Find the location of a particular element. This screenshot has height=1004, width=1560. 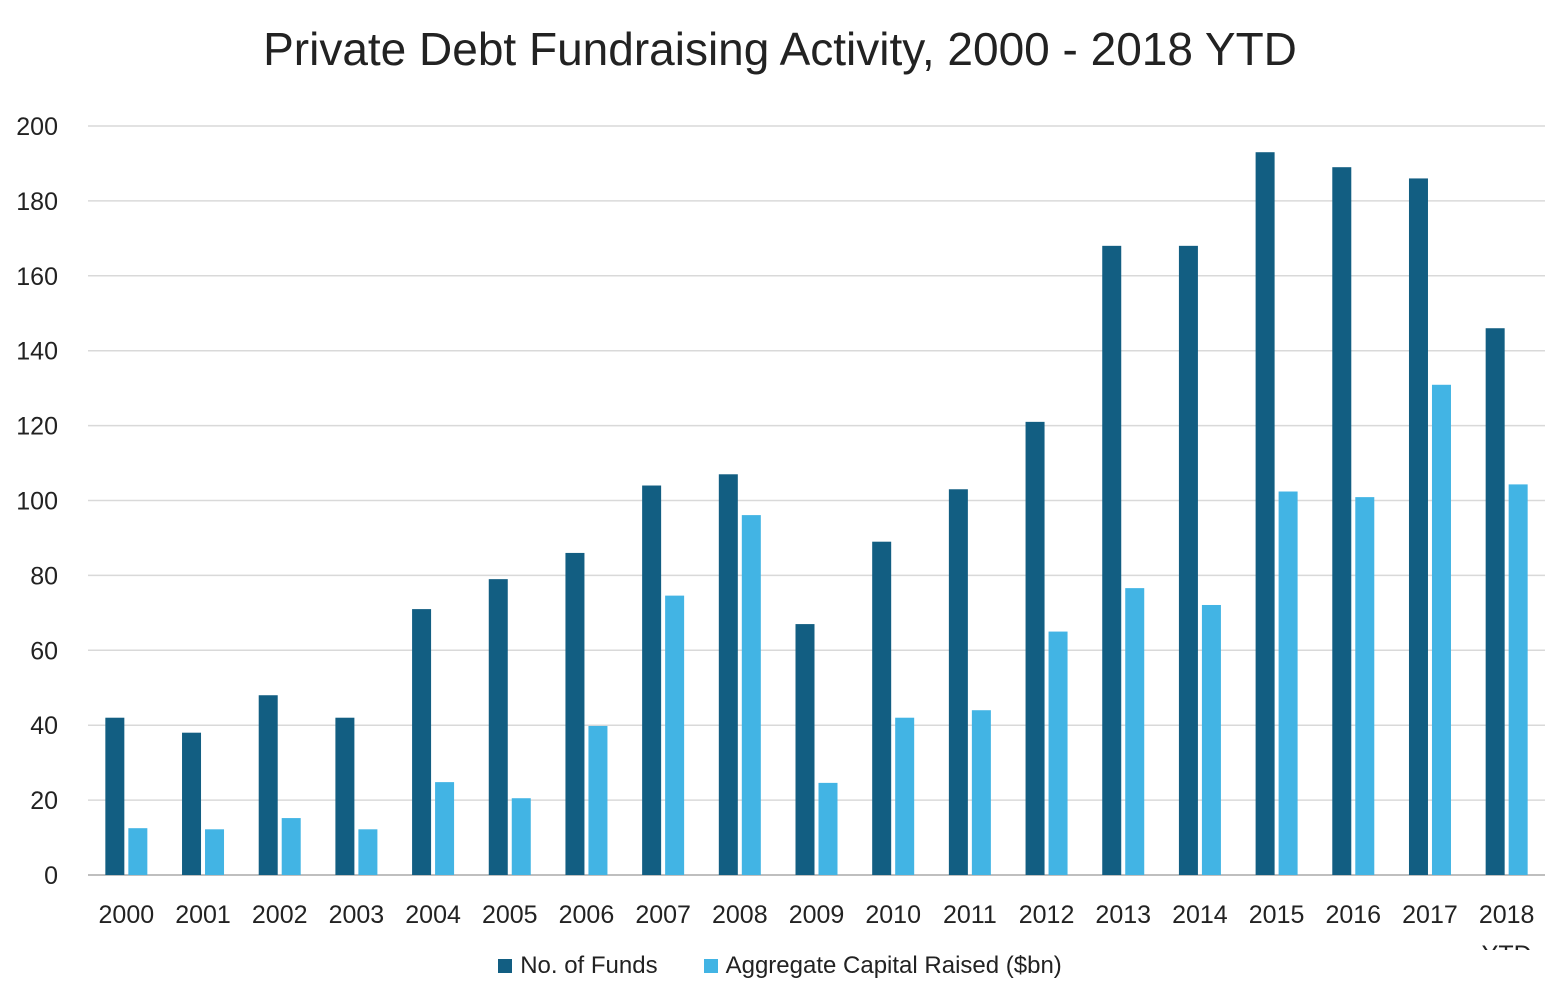

y-tick-label: 140 is located at coordinates (37, 352).